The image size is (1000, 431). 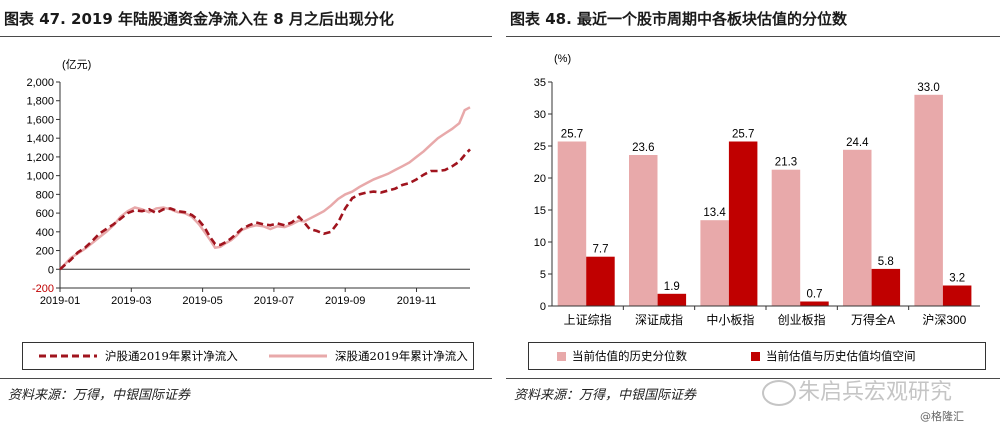 What do you see at coordinates (605, 395) in the screenshot?
I see `bar-chart-source: 资料来源：万得，中银国际证券` at bounding box center [605, 395].